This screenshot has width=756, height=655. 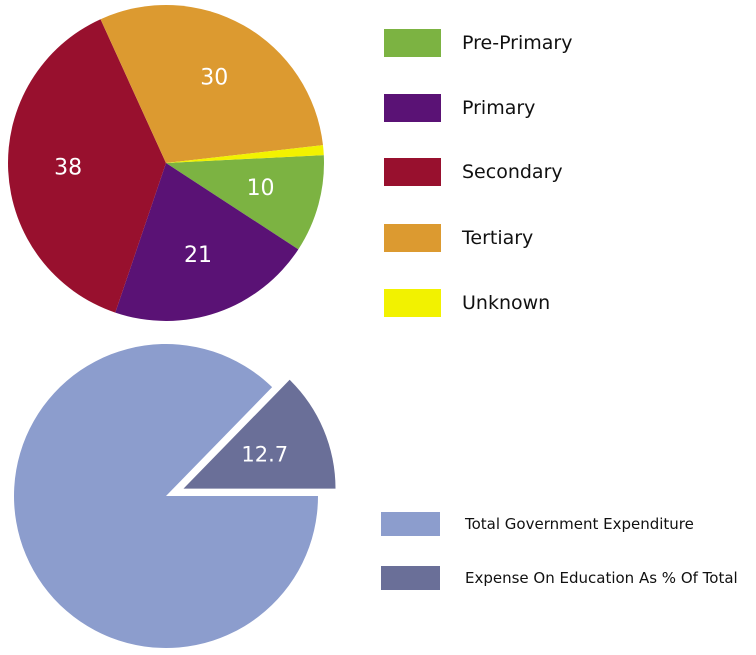 I want to click on legend-item-secondary: Secondary, so click(x=473, y=172).